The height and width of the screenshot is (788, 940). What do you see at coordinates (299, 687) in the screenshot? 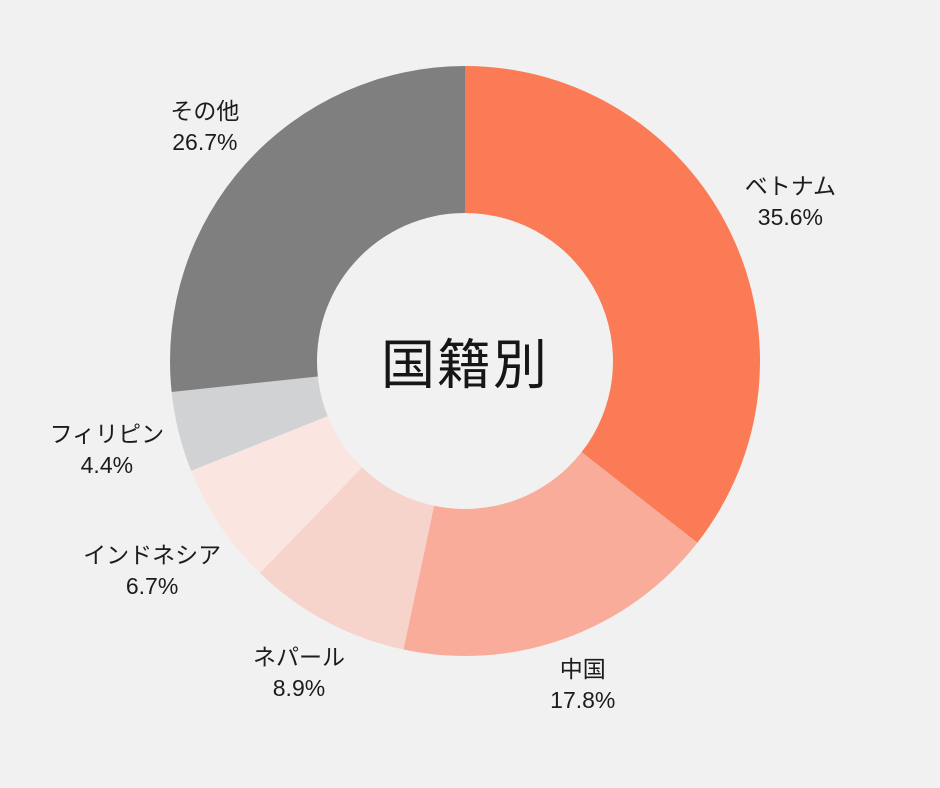
I see `slice-label-value: 8.9%` at bounding box center [299, 687].